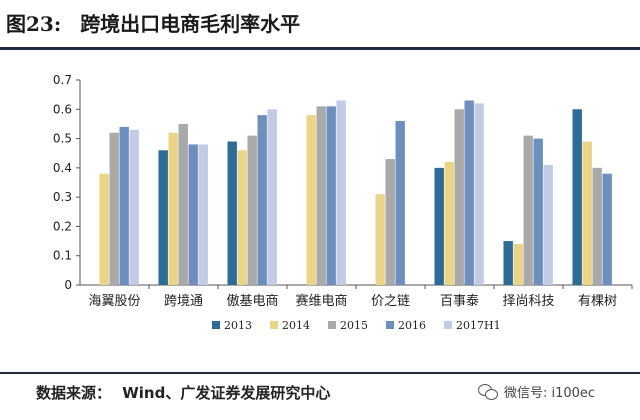 The height and width of the screenshot is (420, 640). Describe the element at coordinates (528, 301) in the screenshot. I see `x-tick-label: 择尚科技` at that location.